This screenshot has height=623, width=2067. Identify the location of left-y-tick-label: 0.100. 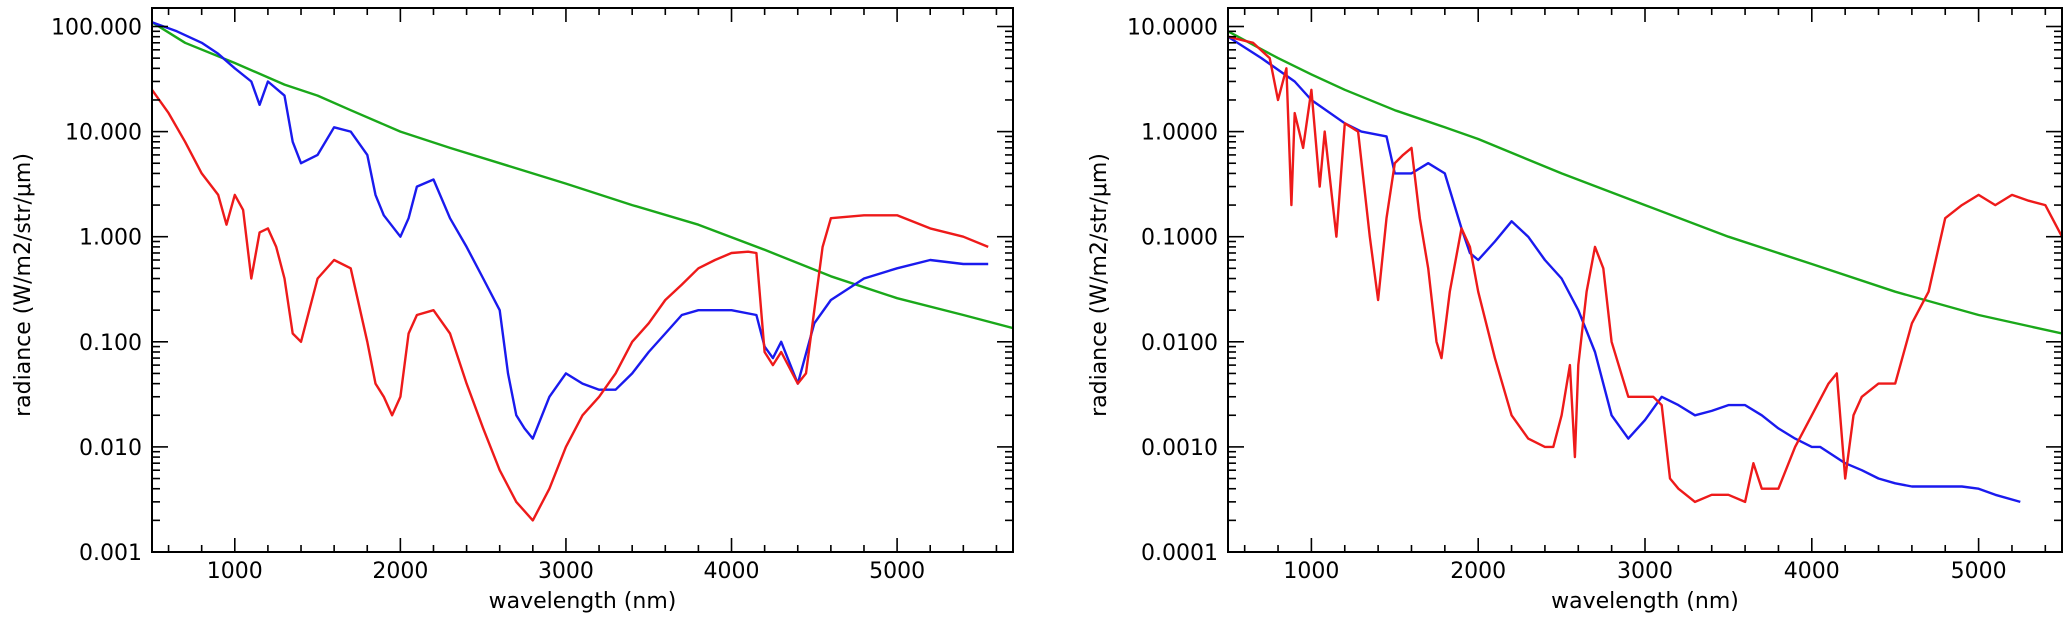
(110, 343).